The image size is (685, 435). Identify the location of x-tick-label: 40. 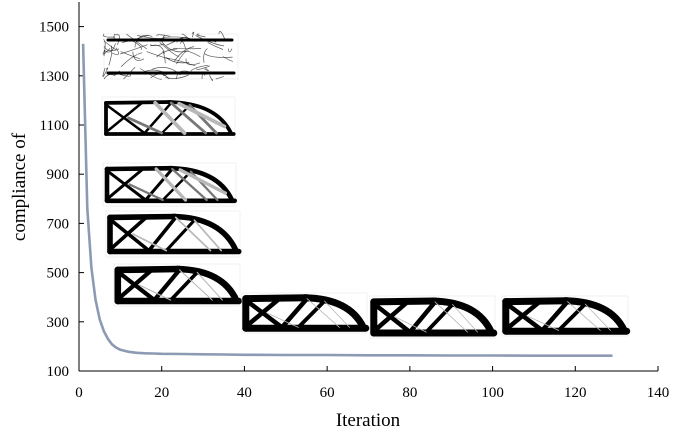
(244, 393).